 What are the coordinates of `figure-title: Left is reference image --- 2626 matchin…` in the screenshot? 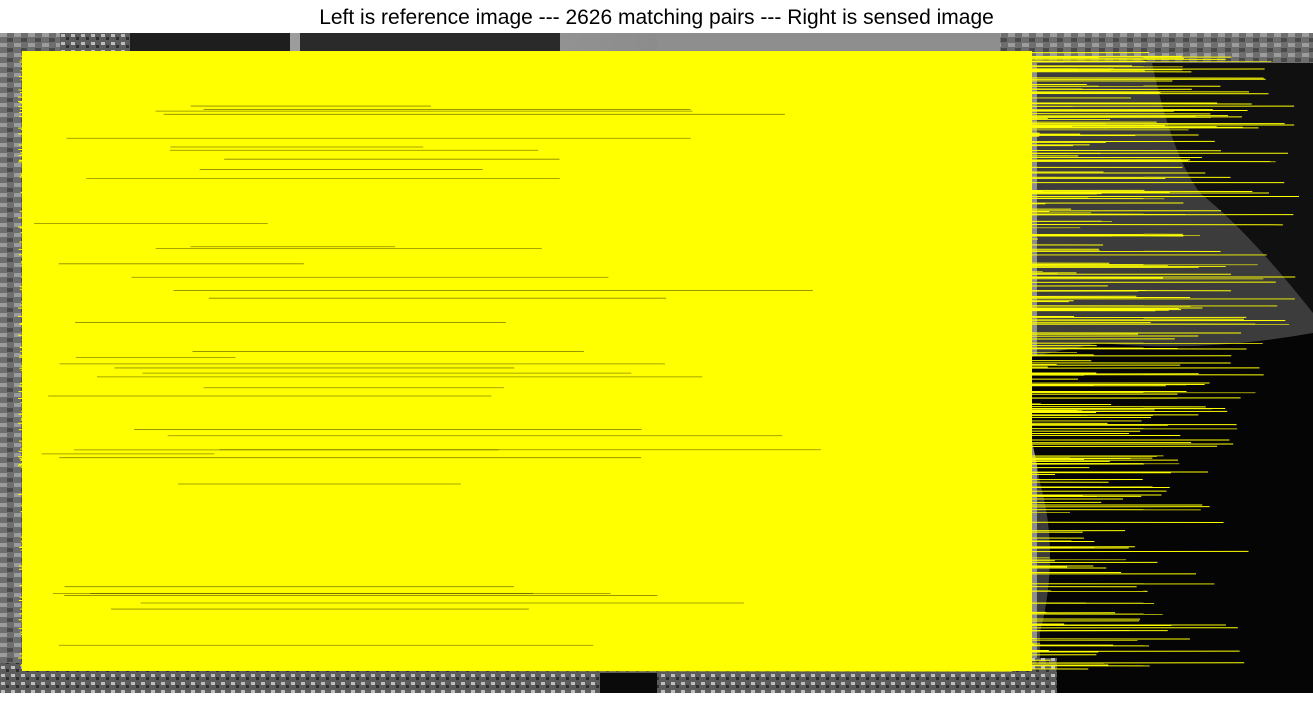 It's located at (656, 17).